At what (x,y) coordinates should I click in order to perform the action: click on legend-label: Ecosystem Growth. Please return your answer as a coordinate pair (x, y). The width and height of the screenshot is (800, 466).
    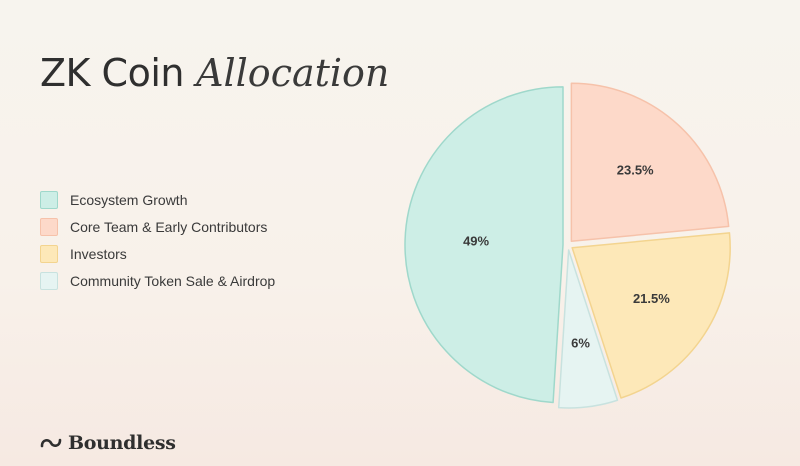
    Looking at the image, I should click on (129, 200).